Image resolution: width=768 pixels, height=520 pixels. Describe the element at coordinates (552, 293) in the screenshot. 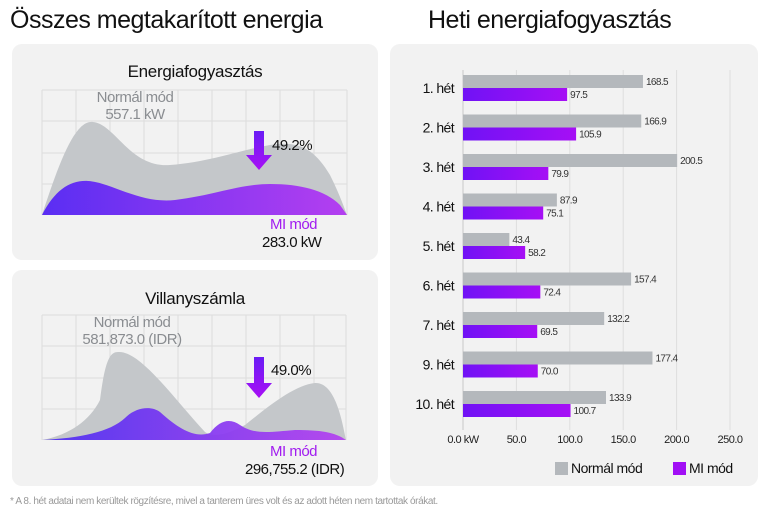

I see `bar-value-label: 72.4` at that location.